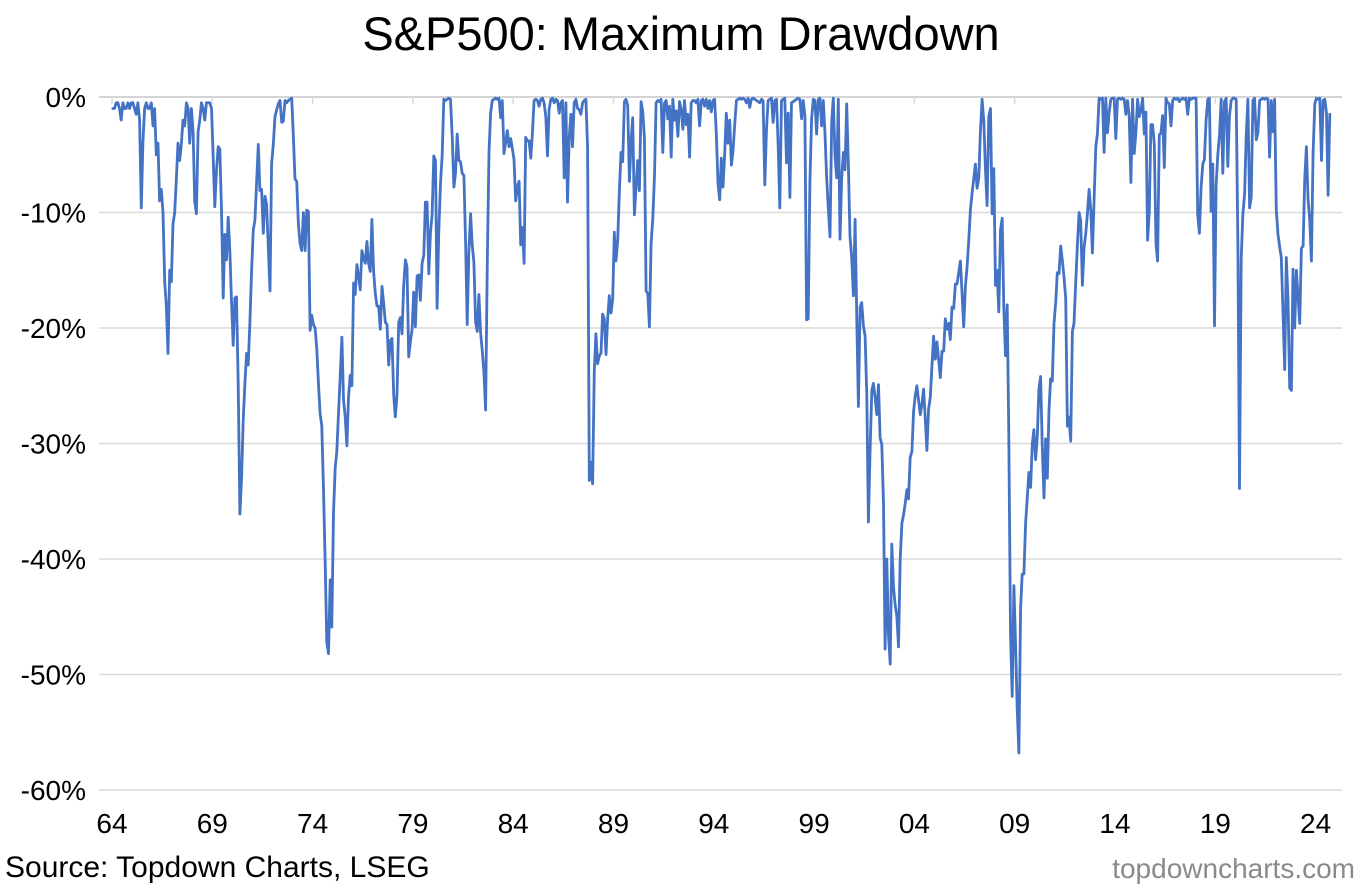  What do you see at coordinates (681, 33) in the screenshot?
I see `chart-title: S&P500: Maximum Drawdown` at bounding box center [681, 33].